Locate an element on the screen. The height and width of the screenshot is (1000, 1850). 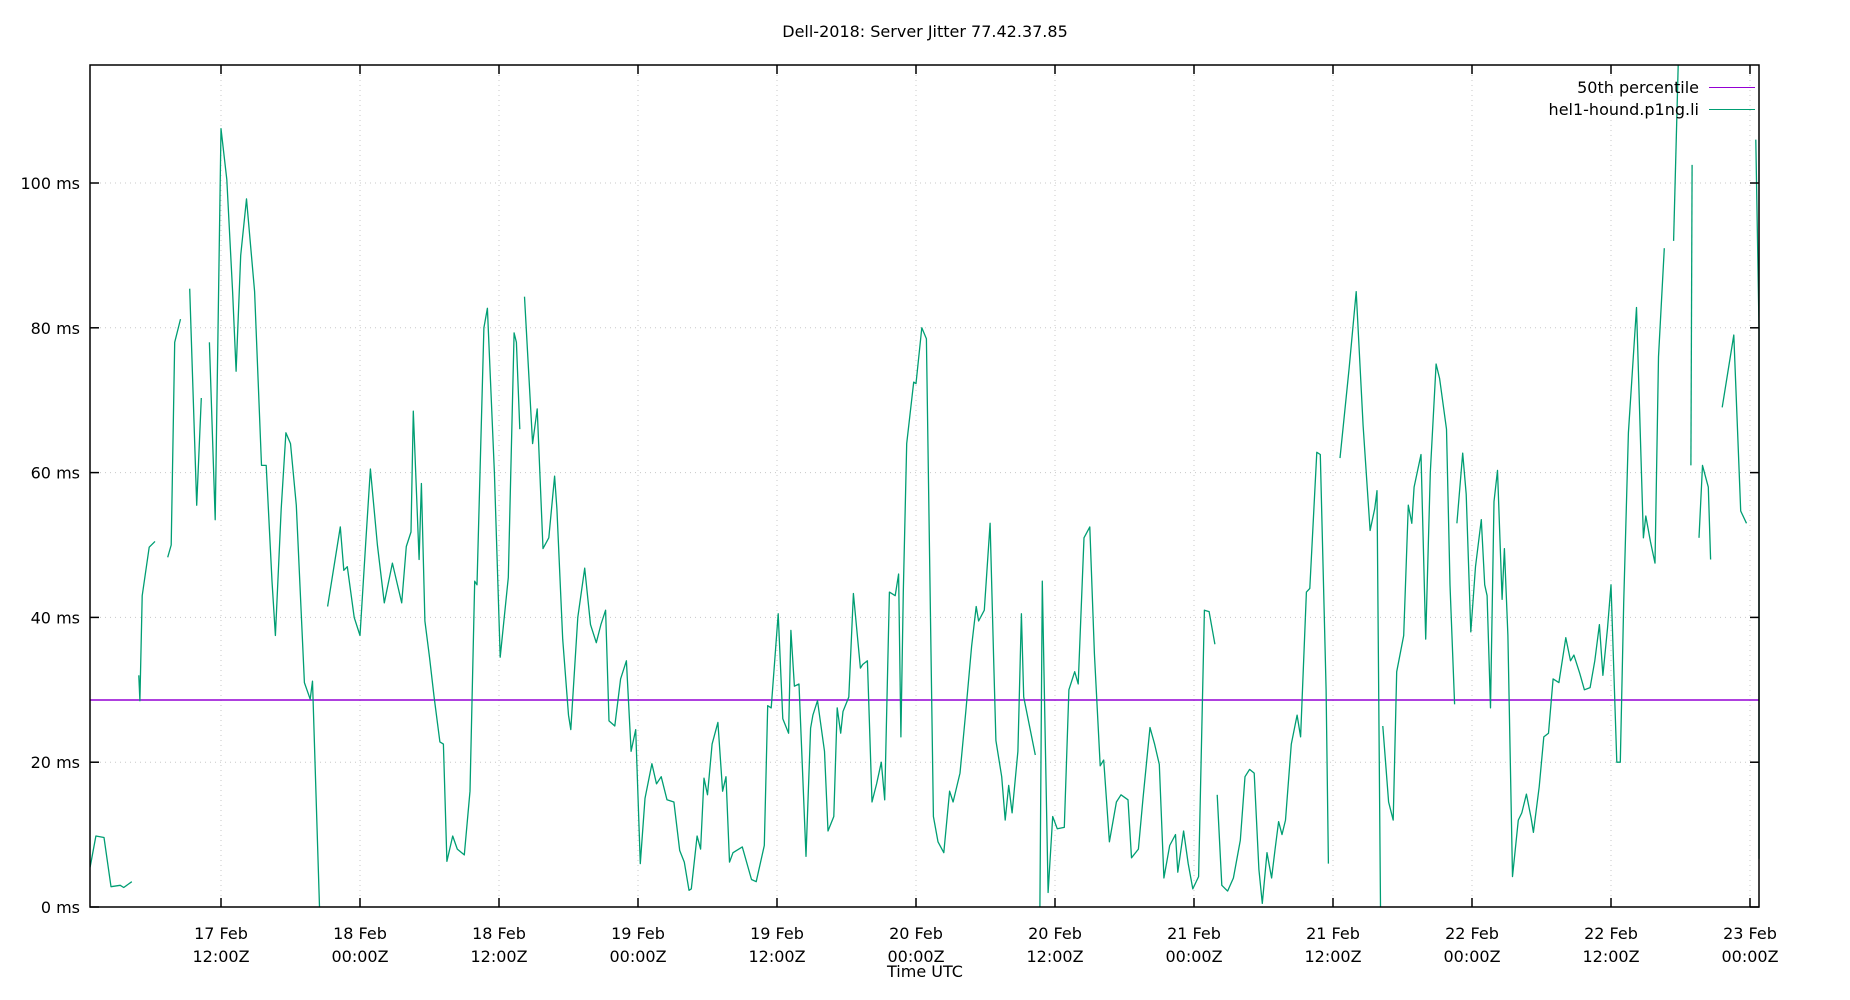
x-tick-label-date: 17 Feb is located at coordinates (221, 933).